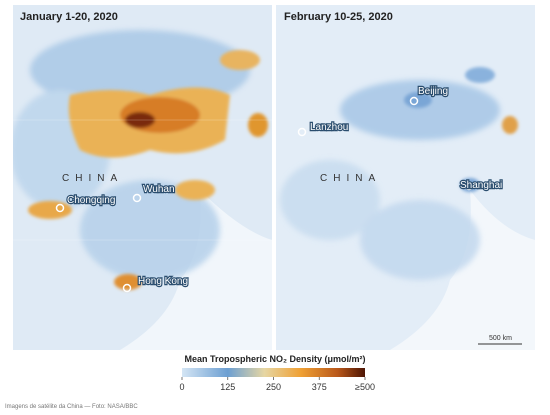 Image resolution: width=550 pixels, height=415 pixels. What do you see at coordinates (69, 17) in the screenshot?
I see `panel-title: January 1-20, 2020` at bounding box center [69, 17].